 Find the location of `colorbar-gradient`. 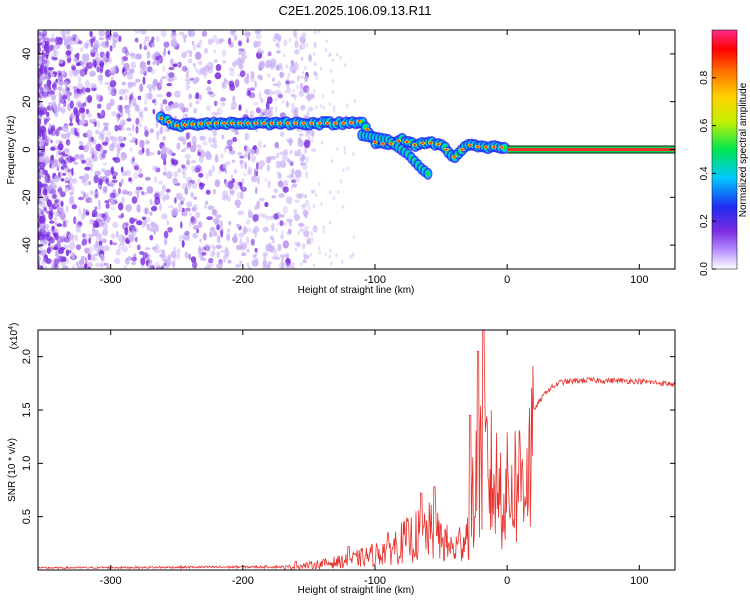

colorbar-gradient is located at coordinates (724, 149).